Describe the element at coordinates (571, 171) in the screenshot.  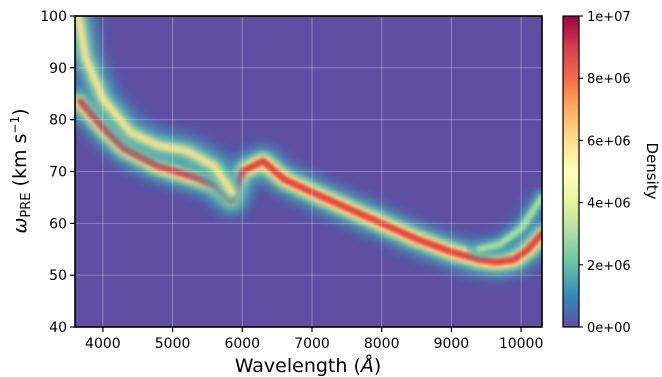
I see `colorbar` at that location.